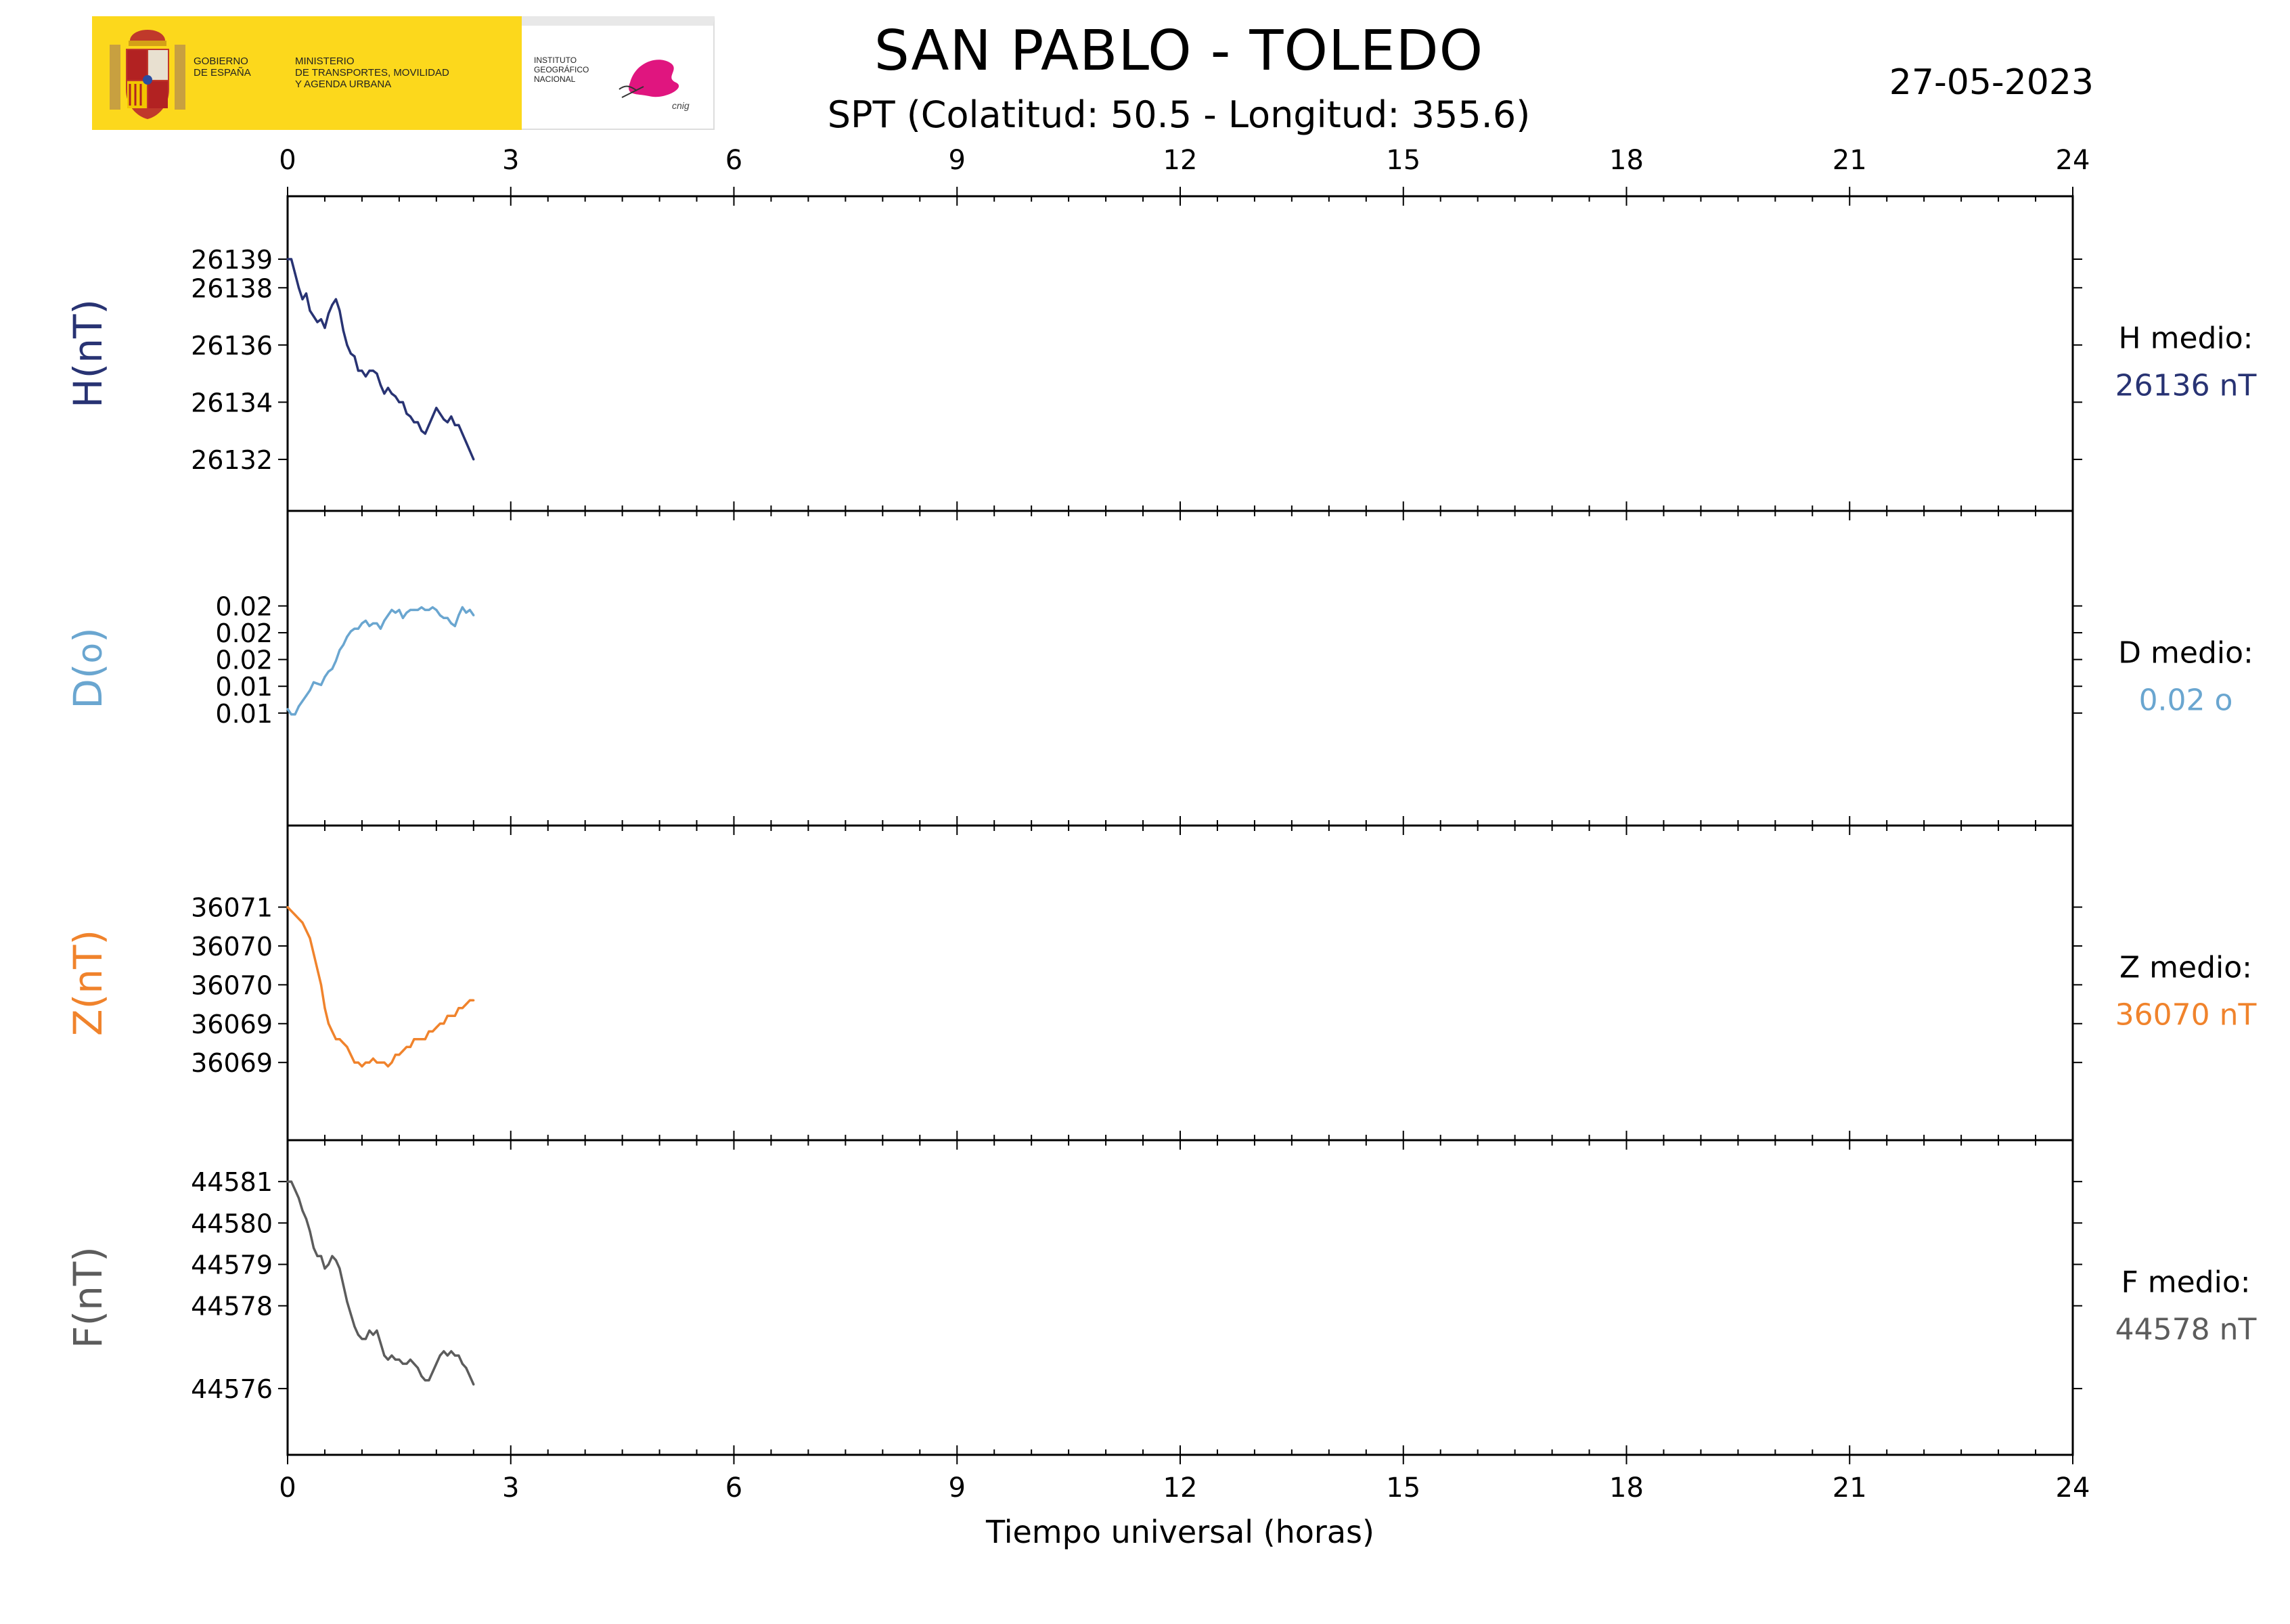  Describe the element at coordinates (88, 668) in the screenshot. I see `y-axis-label: D(o)` at that location.